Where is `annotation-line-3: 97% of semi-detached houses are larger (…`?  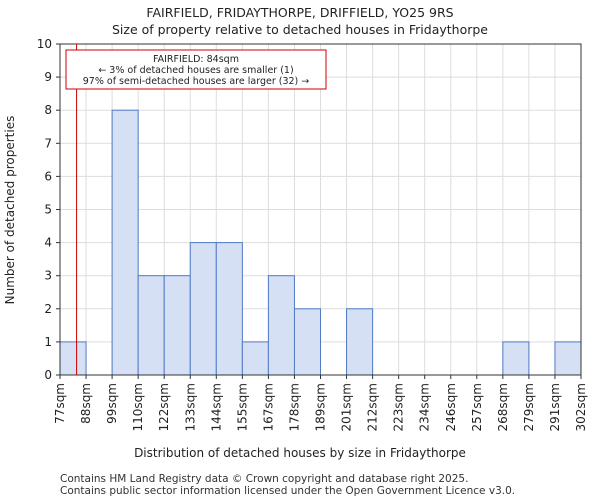 annotation-line-3: 97% of semi-detached houses are larger (… is located at coordinates (196, 81).